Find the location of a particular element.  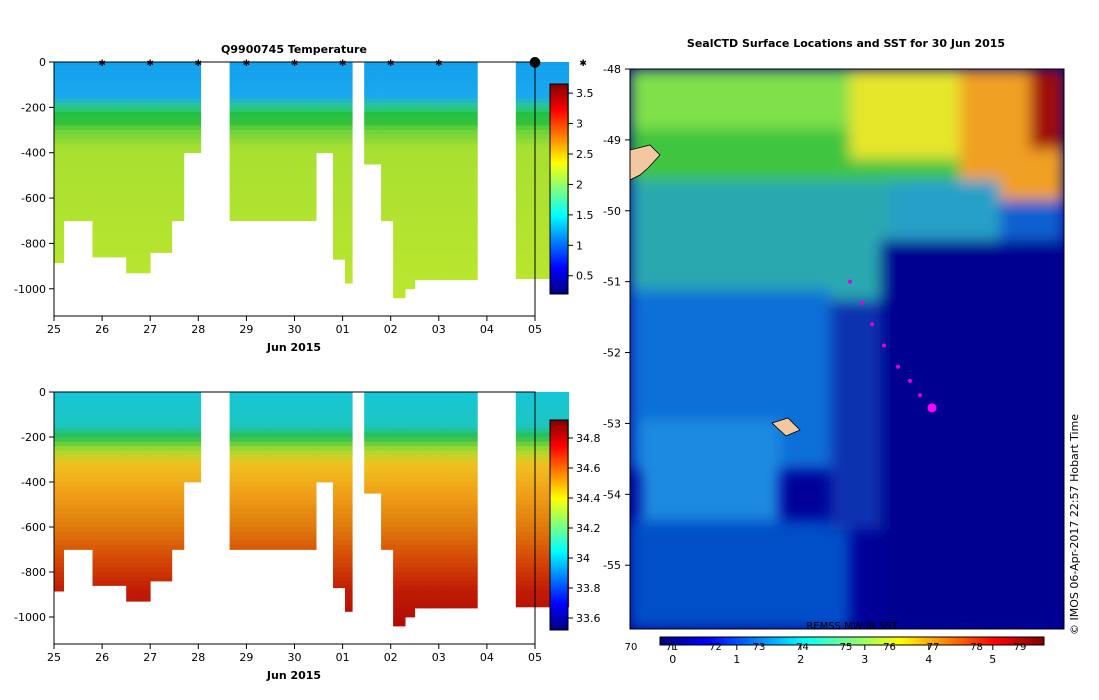

temperature-cbar-tick-2: 1.5 is located at coordinates (585, 215).